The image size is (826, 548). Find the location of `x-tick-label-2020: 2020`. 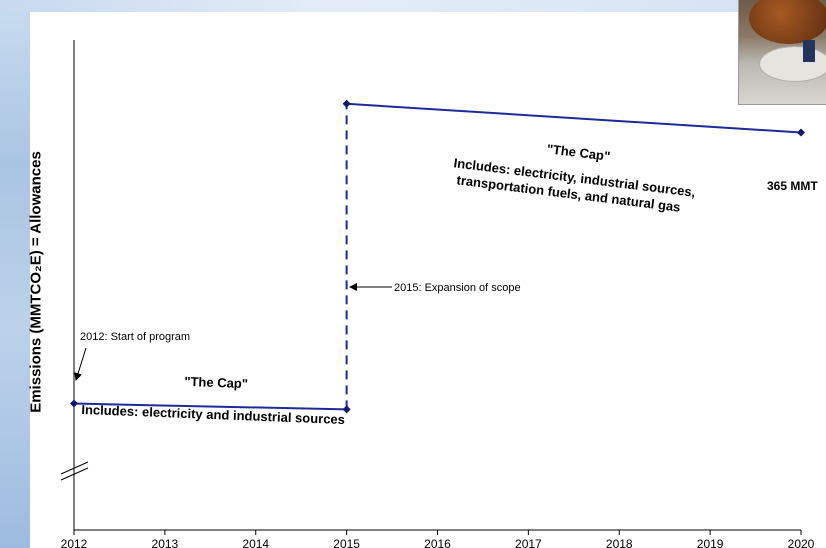

x-tick-label-2020: 2020 is located at coordinates (801, 542).